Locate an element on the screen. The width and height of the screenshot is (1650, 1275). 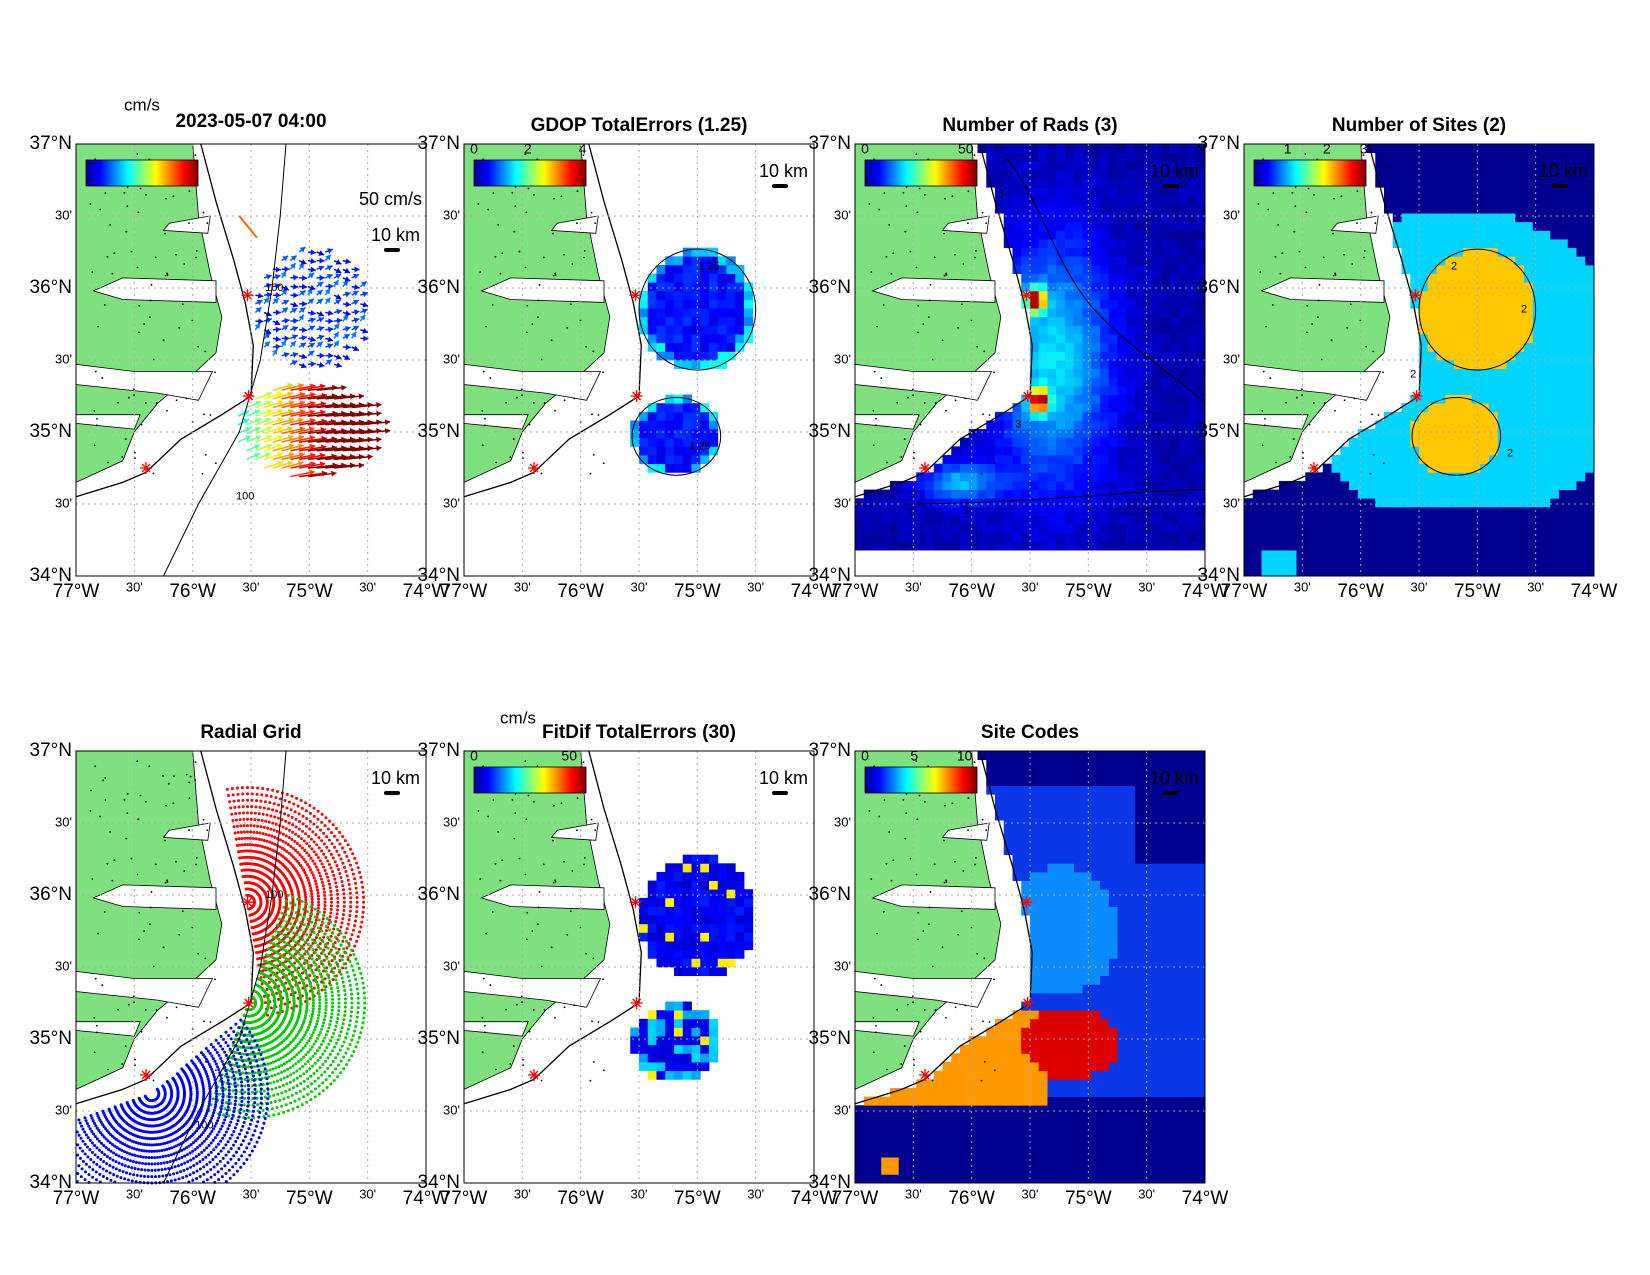
lat-label: 37°N is located at coordinates (830, 143).